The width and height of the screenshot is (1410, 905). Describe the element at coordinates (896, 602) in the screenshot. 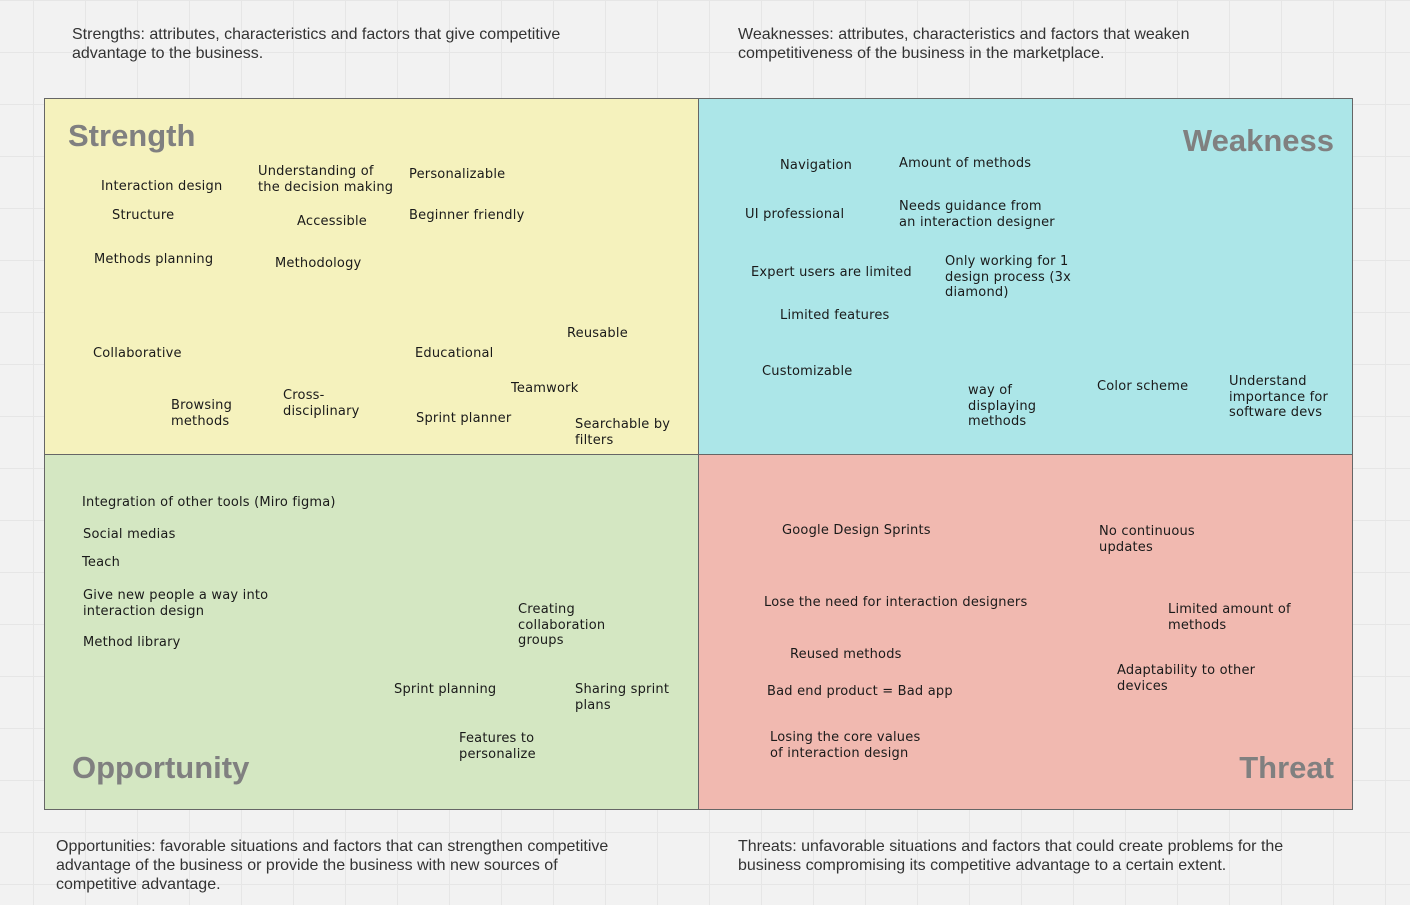

I see `sticky-note: Lose the need for interaction designers` at that location.